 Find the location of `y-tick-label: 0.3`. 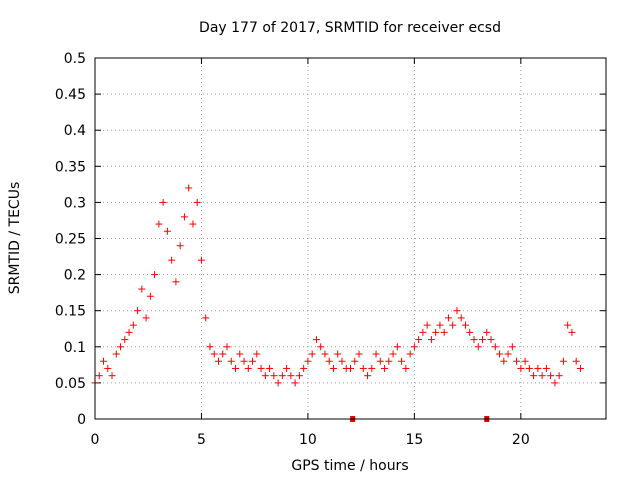

y-tick-label: 0.3 is located at coordinates (75, 203).